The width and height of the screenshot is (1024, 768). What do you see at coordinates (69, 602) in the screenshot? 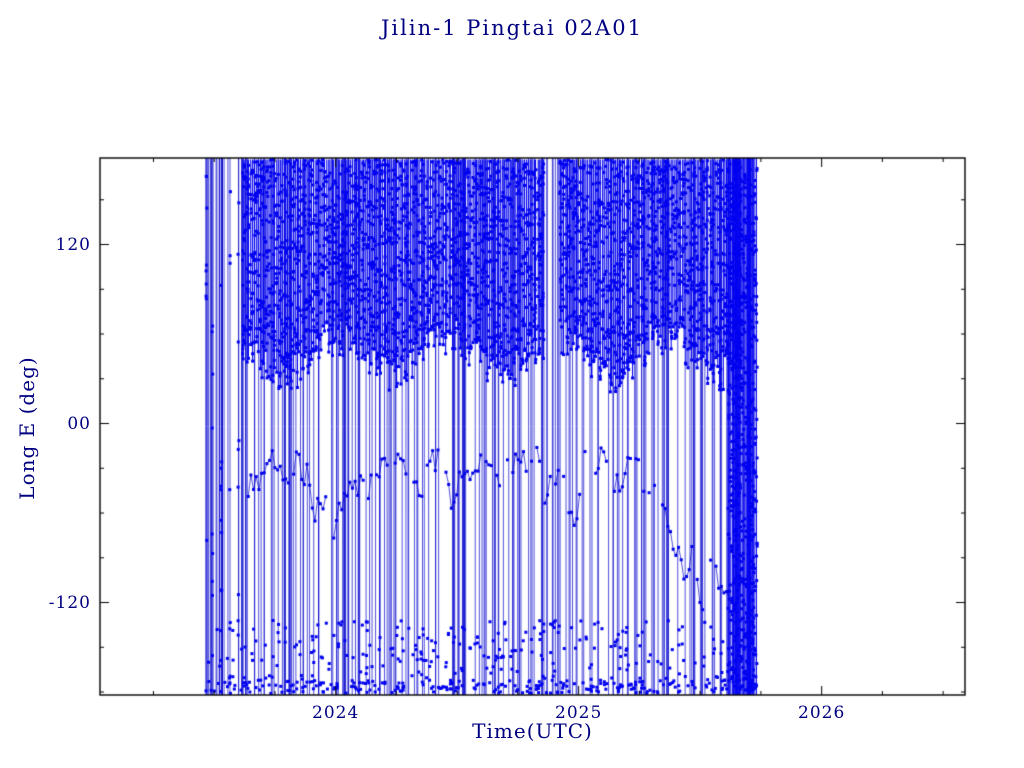
I see `y-tick-label: -120` at bounding box center [69, 602].